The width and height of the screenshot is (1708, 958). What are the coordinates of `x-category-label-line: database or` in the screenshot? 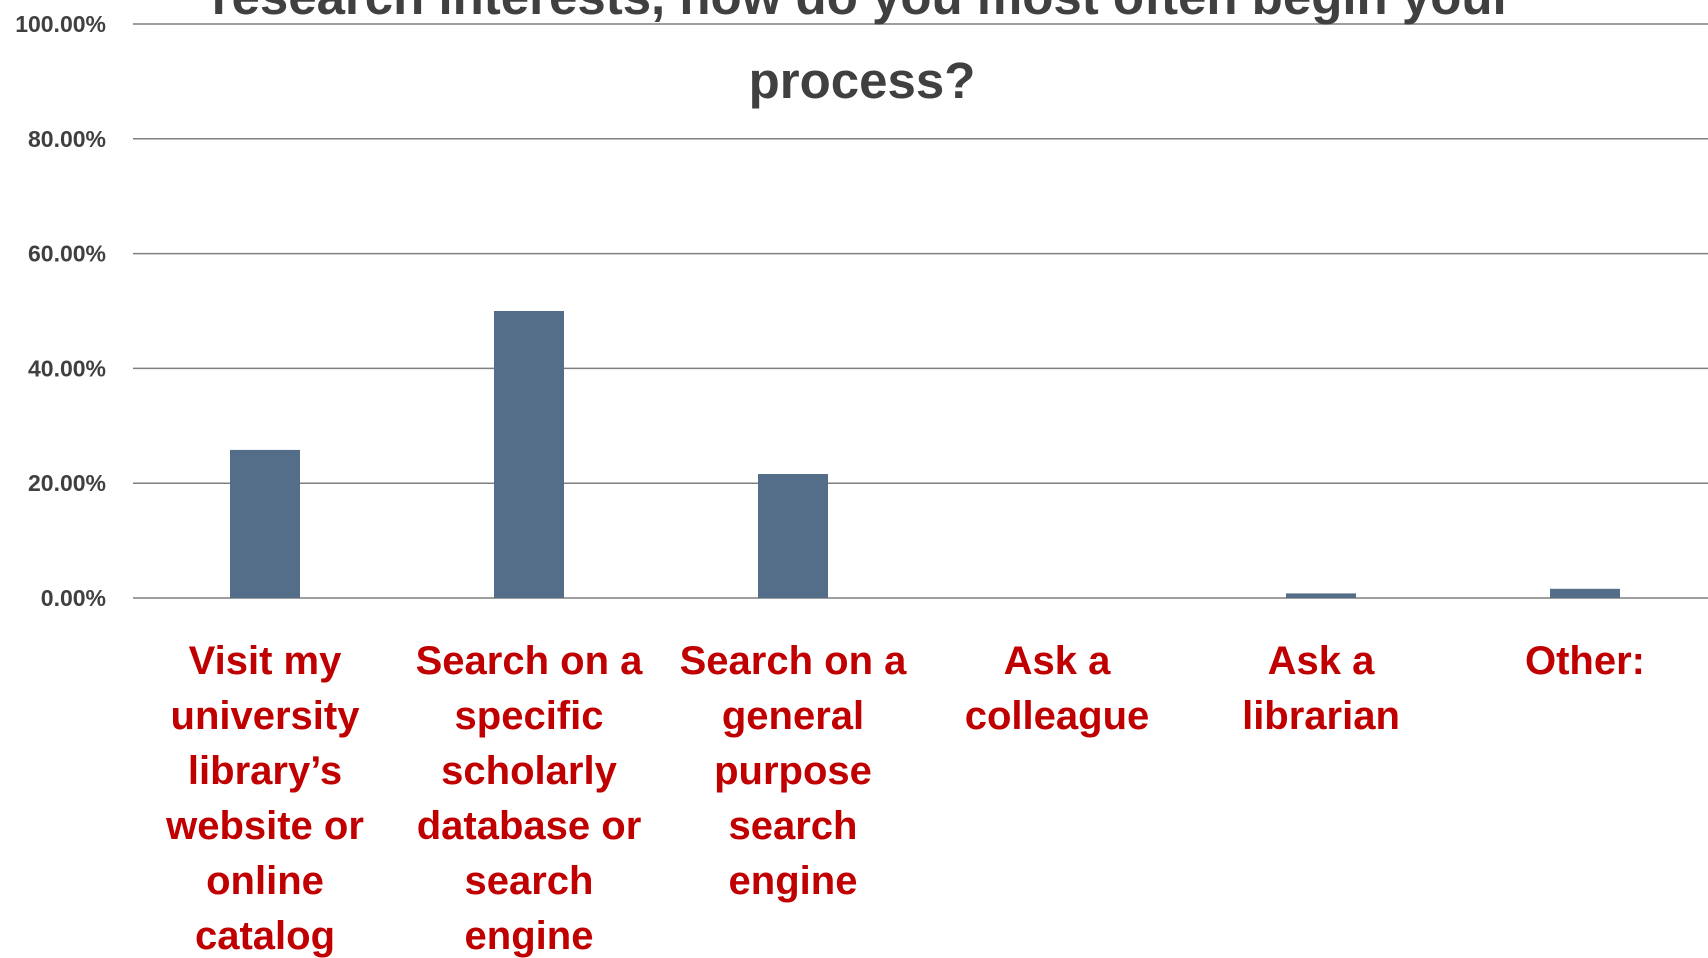 It's located at (529, 826).